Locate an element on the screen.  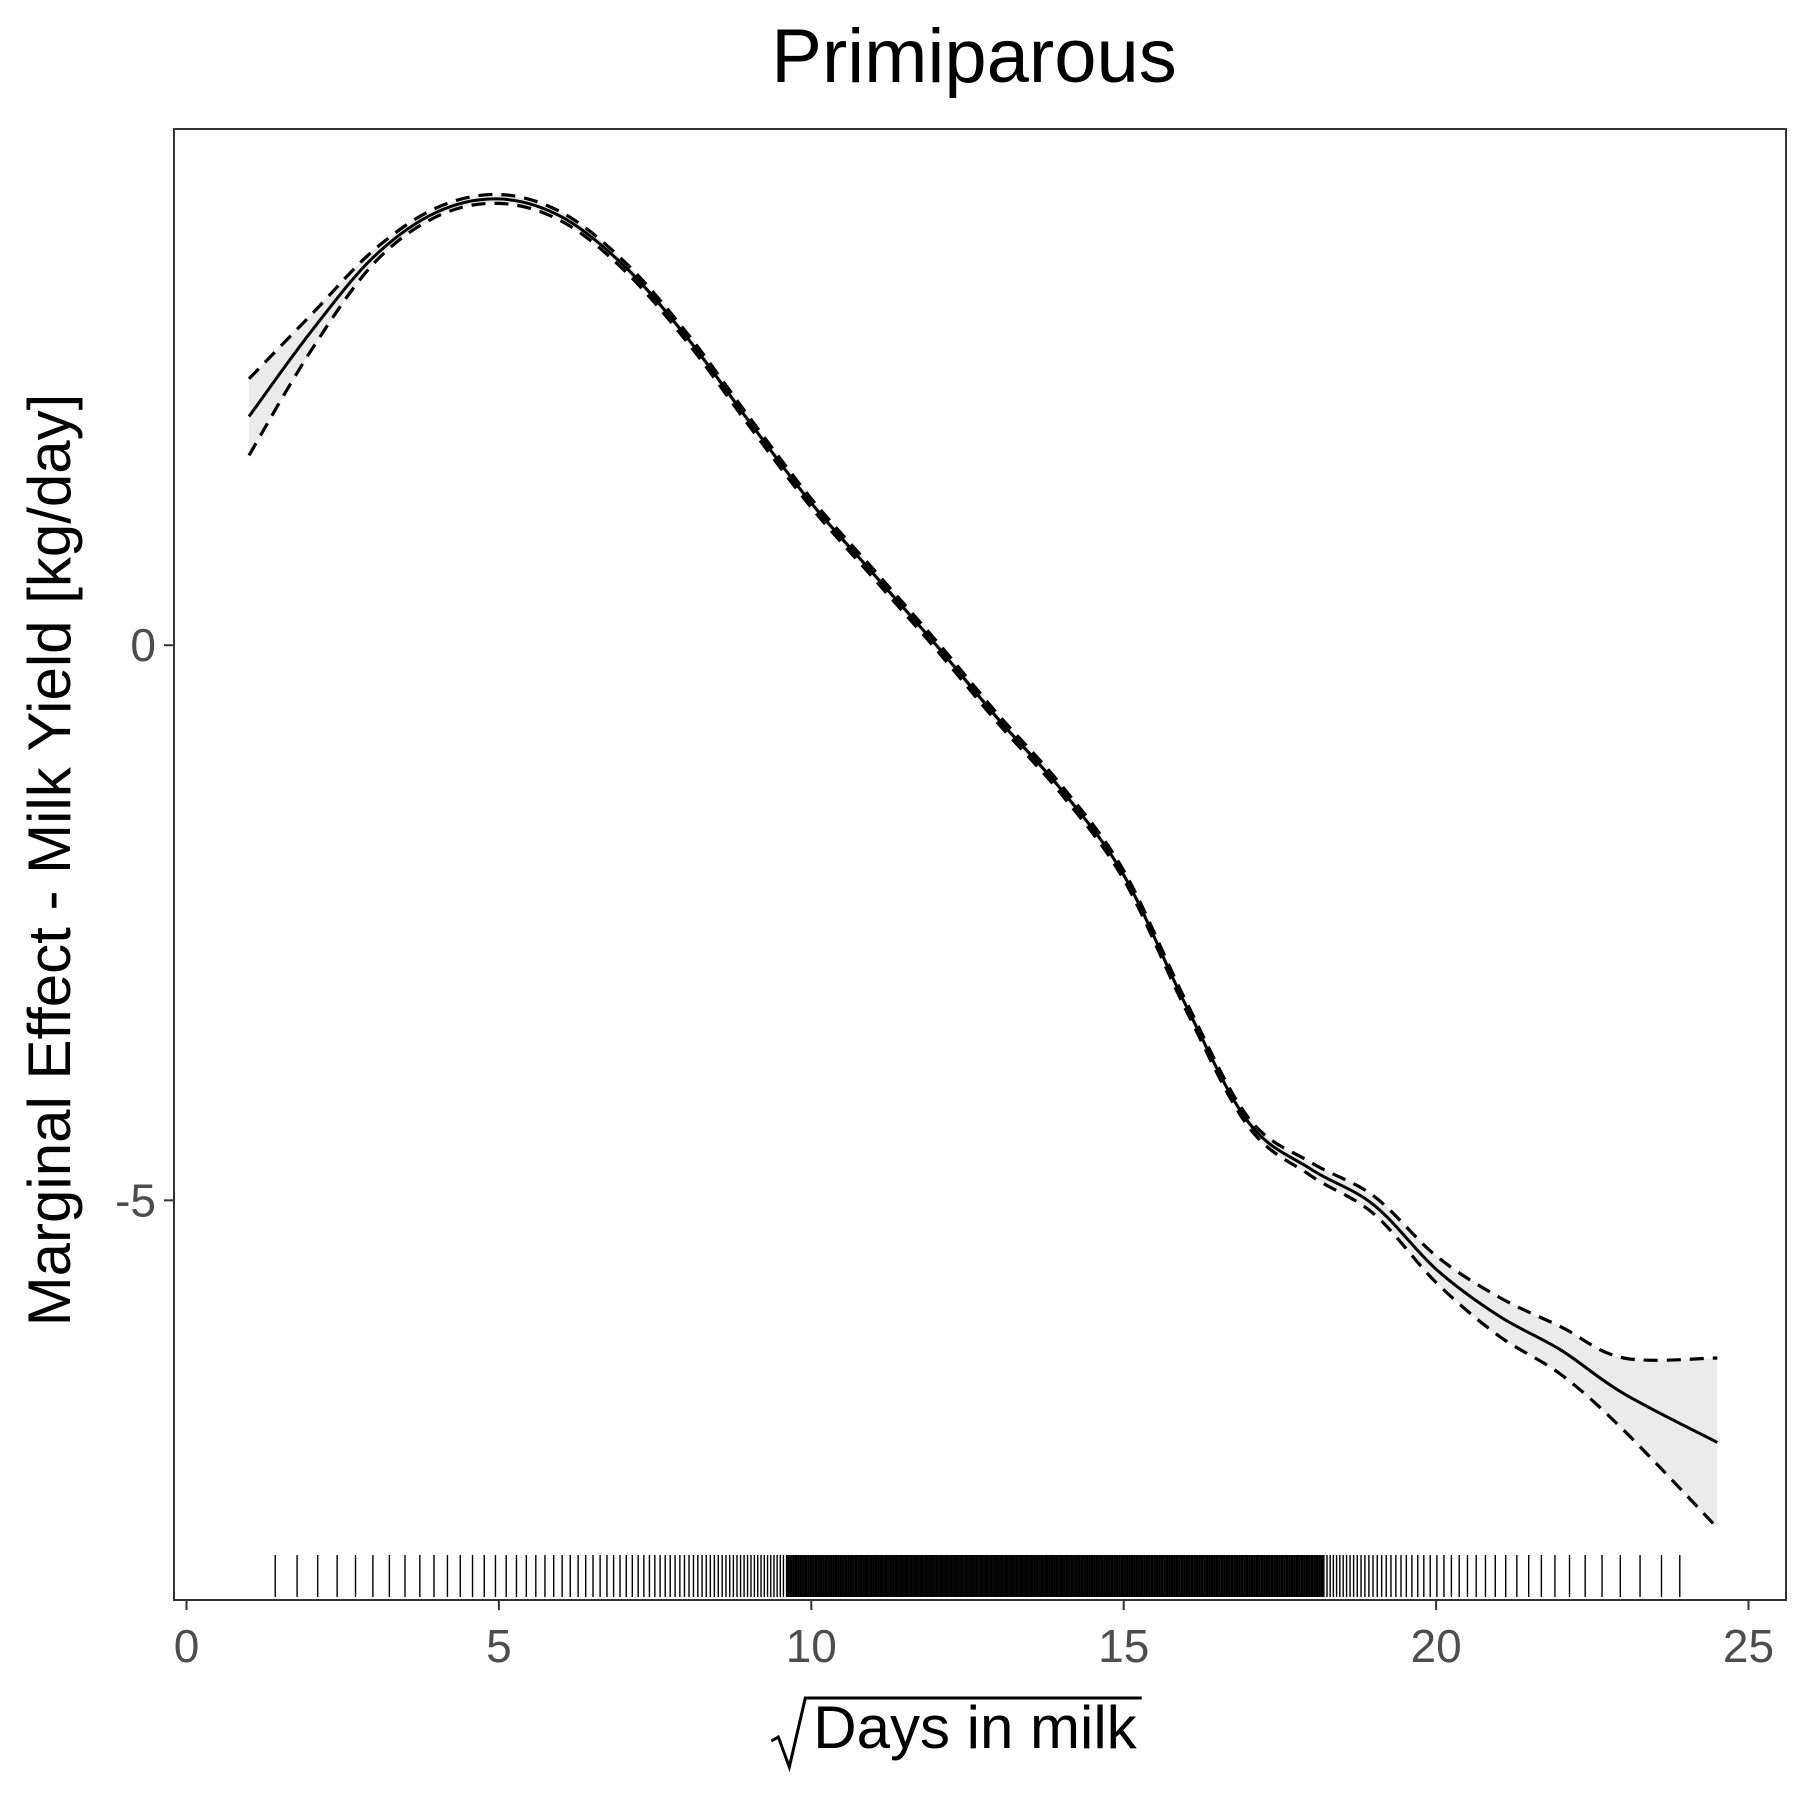
x-tick-label: 0 is located at coordinates (187, 1646).